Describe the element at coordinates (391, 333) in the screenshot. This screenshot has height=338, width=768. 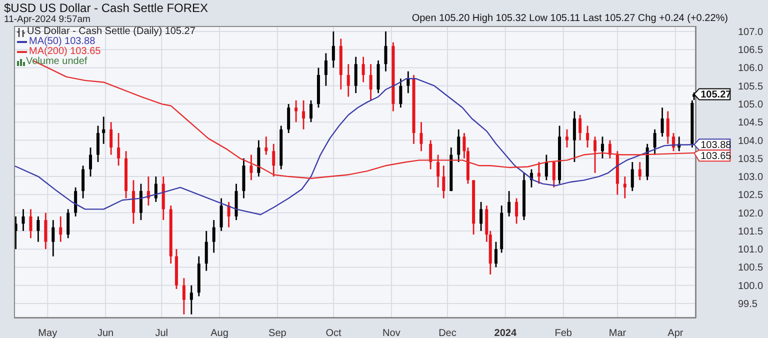
I see `x-tick-label: Nov` at that location.